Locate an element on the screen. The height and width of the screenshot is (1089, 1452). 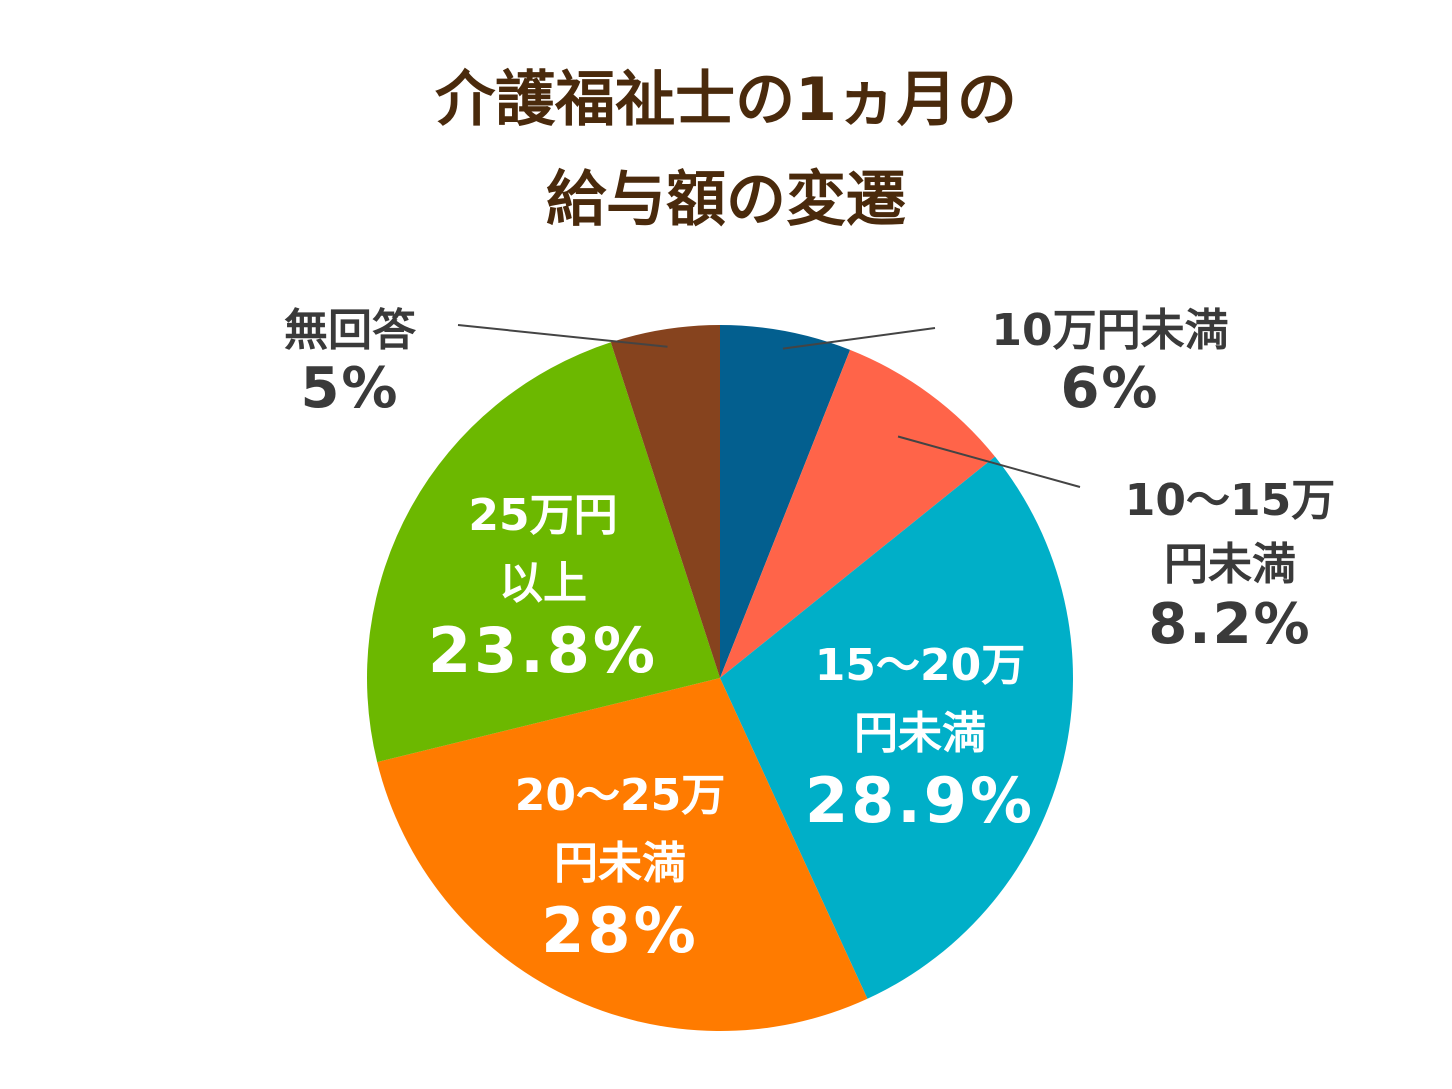
leader-lines is located at coordinates (769, 406).